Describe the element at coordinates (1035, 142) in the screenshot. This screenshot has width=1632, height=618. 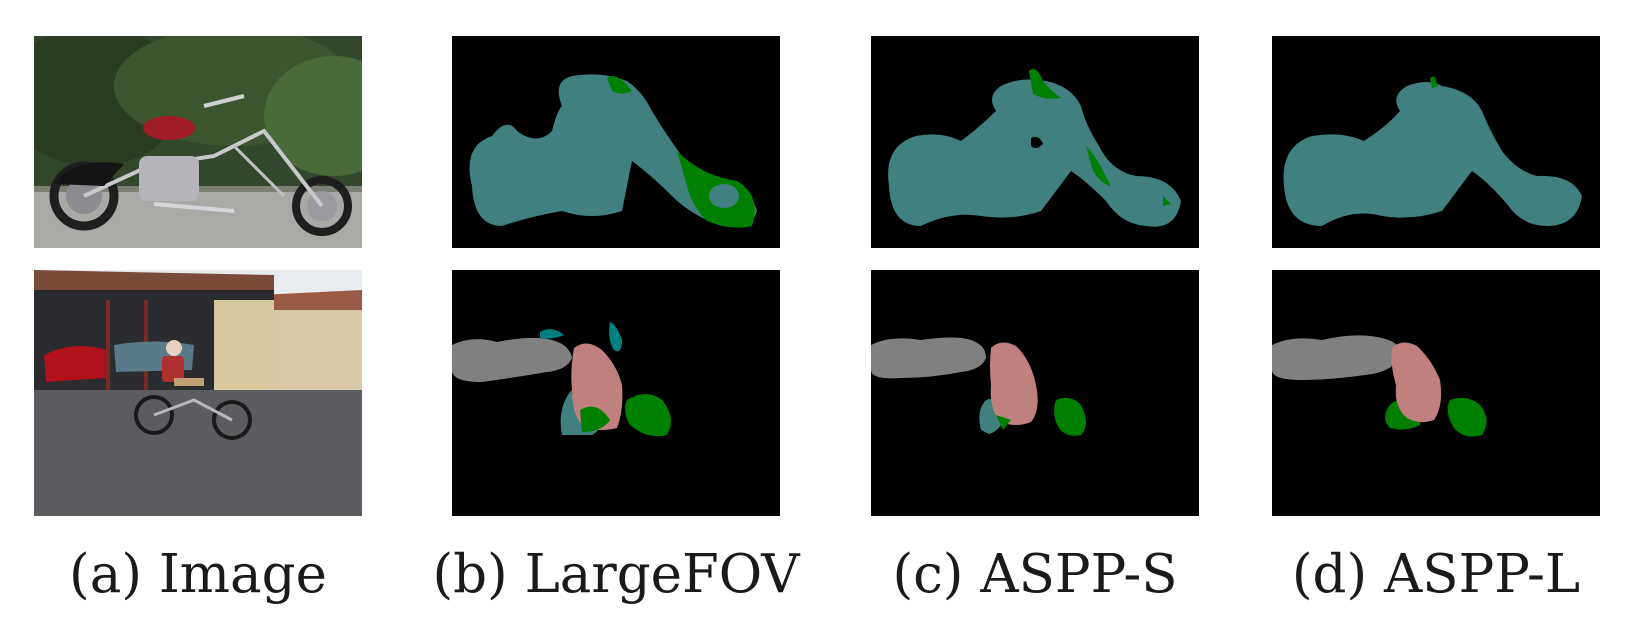
I see `segmentation-aspp-s-motorbike` at that location.